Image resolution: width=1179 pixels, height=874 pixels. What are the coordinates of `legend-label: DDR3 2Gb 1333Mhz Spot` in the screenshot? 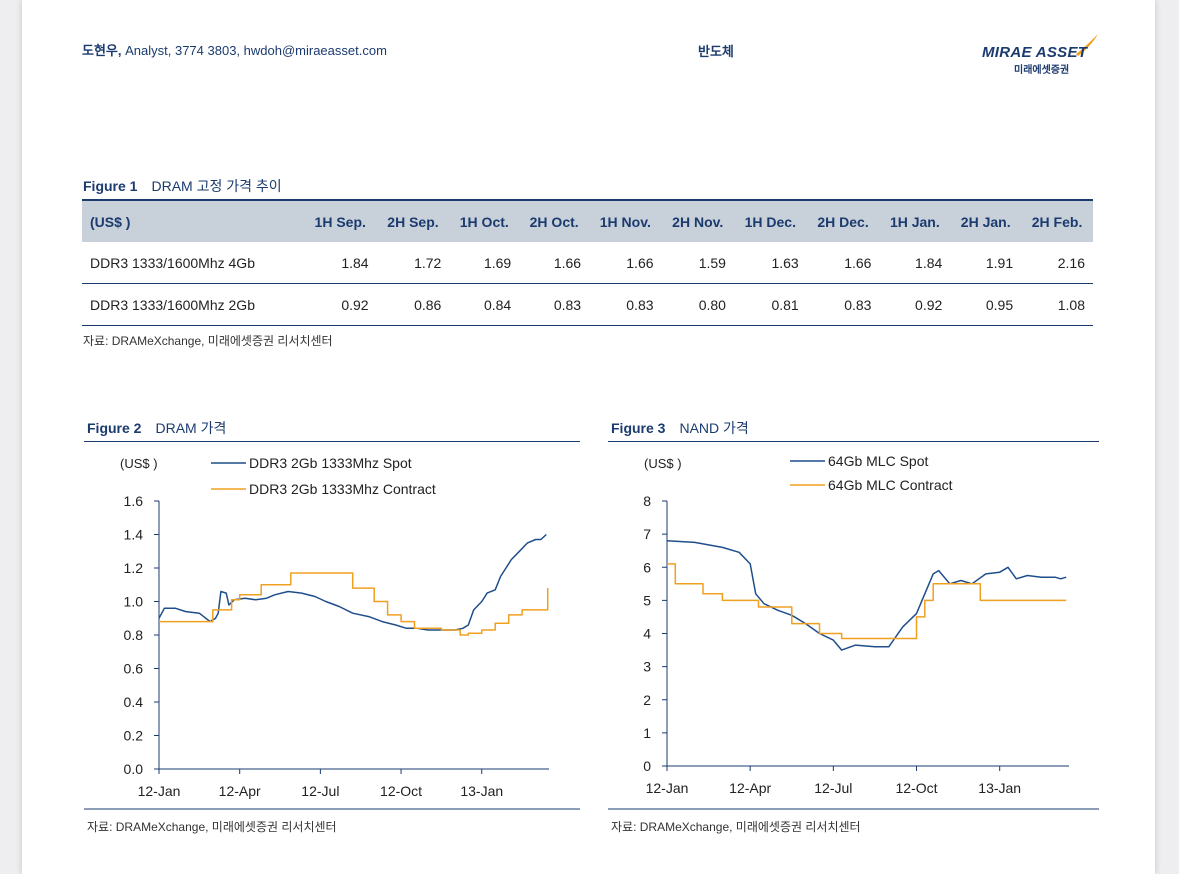 It's located at (330, 463).